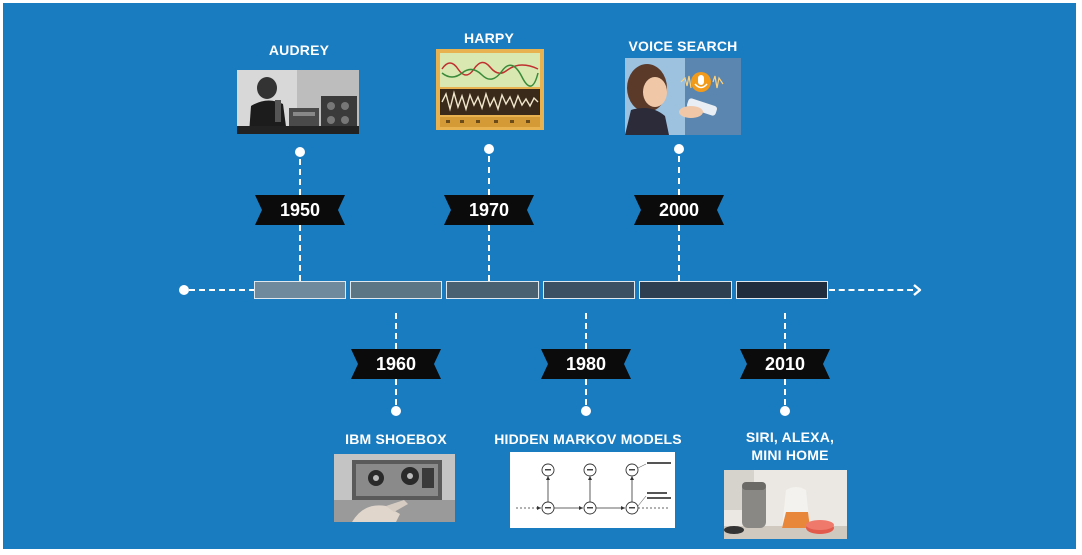 This screenshot has width=1082, height=555. What do you see at coordinates (586, 392) in the screenshot?
I see `milestone-connector-1980` at bounding box center [586, 392].